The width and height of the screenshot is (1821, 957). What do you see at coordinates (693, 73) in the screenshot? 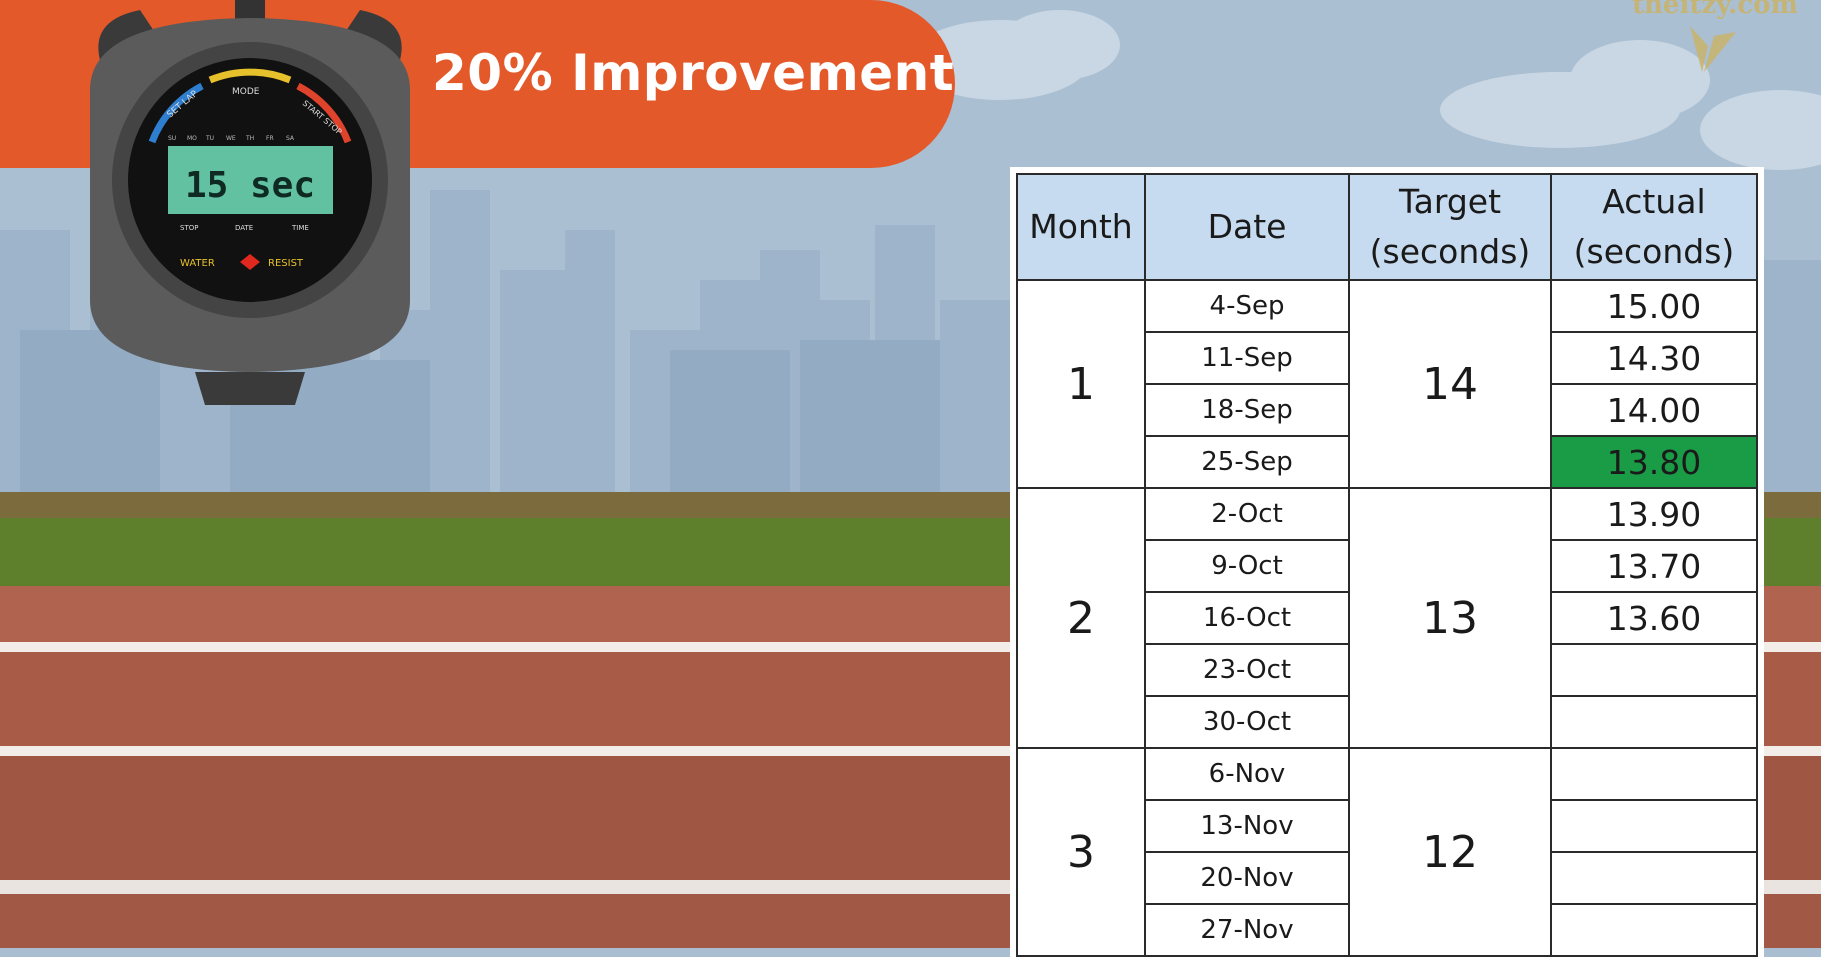
I see `banner-title: 20% Improvement` at bounding box center [693, 73].